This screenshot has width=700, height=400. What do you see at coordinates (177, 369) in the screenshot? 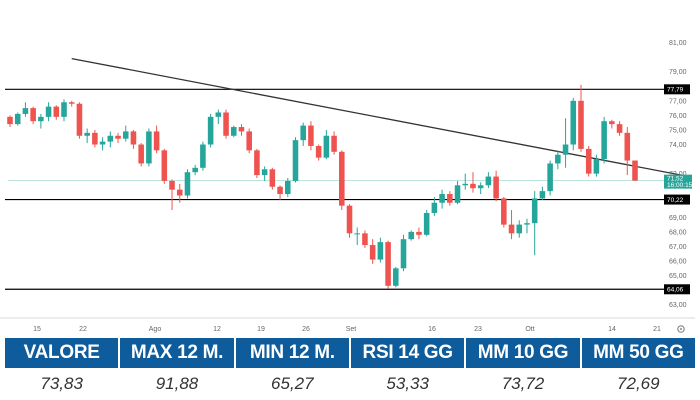
I see `stat-column-max-12m: MAX 12 M. 91,88` at bounding box center [177, 369].